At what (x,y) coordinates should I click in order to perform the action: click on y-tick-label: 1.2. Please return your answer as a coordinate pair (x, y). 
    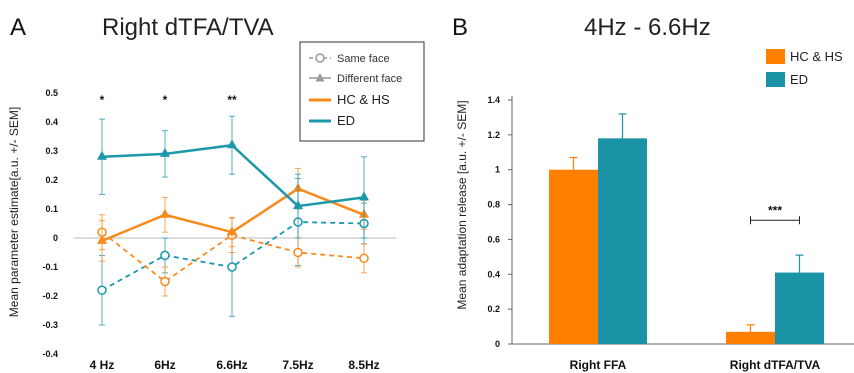
    Looking at the image, I should click on (493, 135).